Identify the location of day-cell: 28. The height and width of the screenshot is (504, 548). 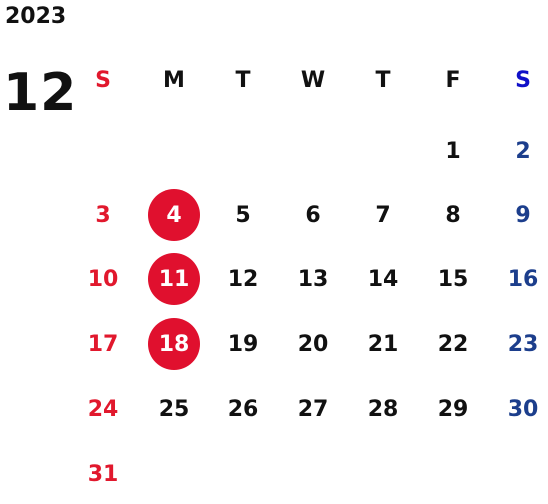
(383, 409).